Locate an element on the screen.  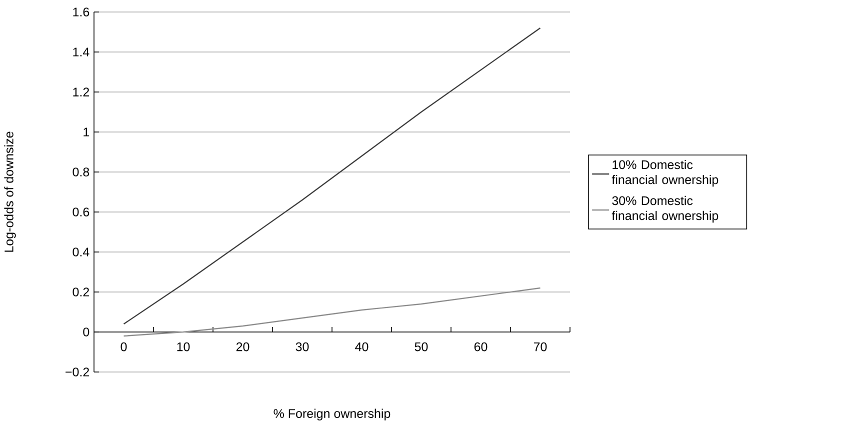
y-tick-label: 1.6 is located at coordinates (81, 12).